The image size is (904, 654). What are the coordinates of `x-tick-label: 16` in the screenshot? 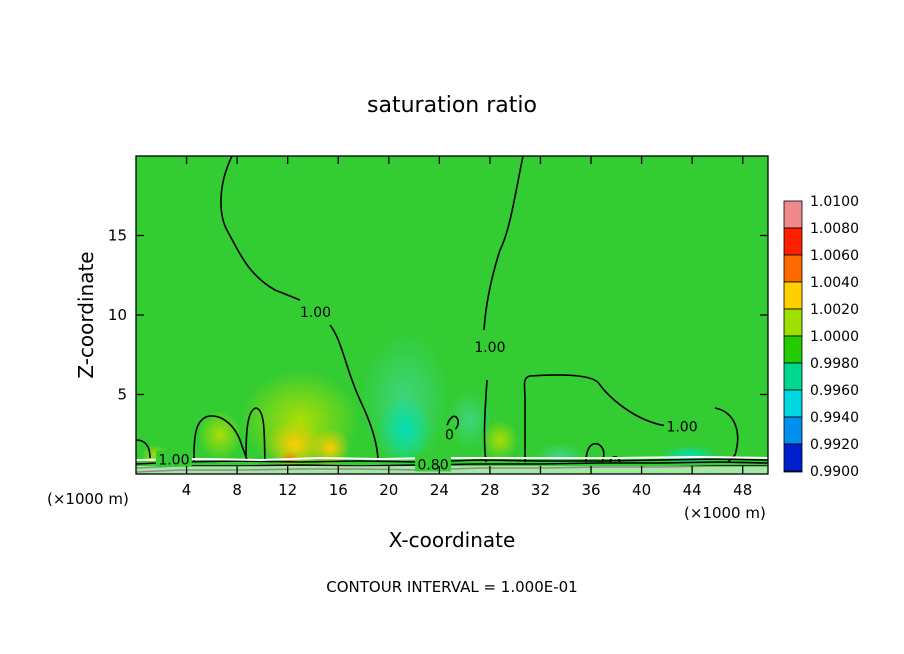 It's located at (338, 490).